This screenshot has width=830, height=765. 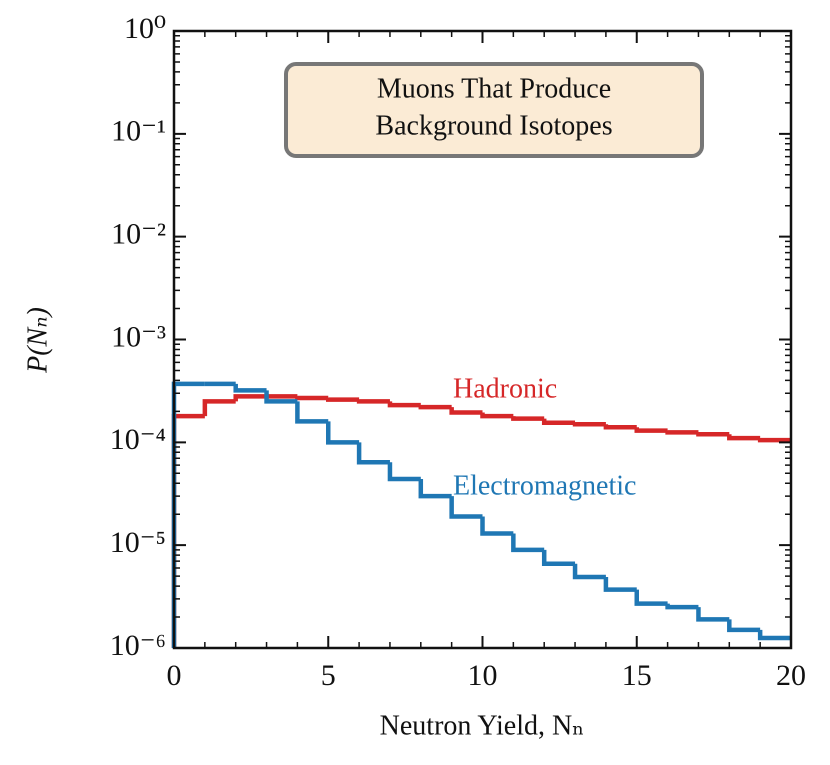 I want to click on y-tick-label: 10⁻², so click(x=138, y=234).